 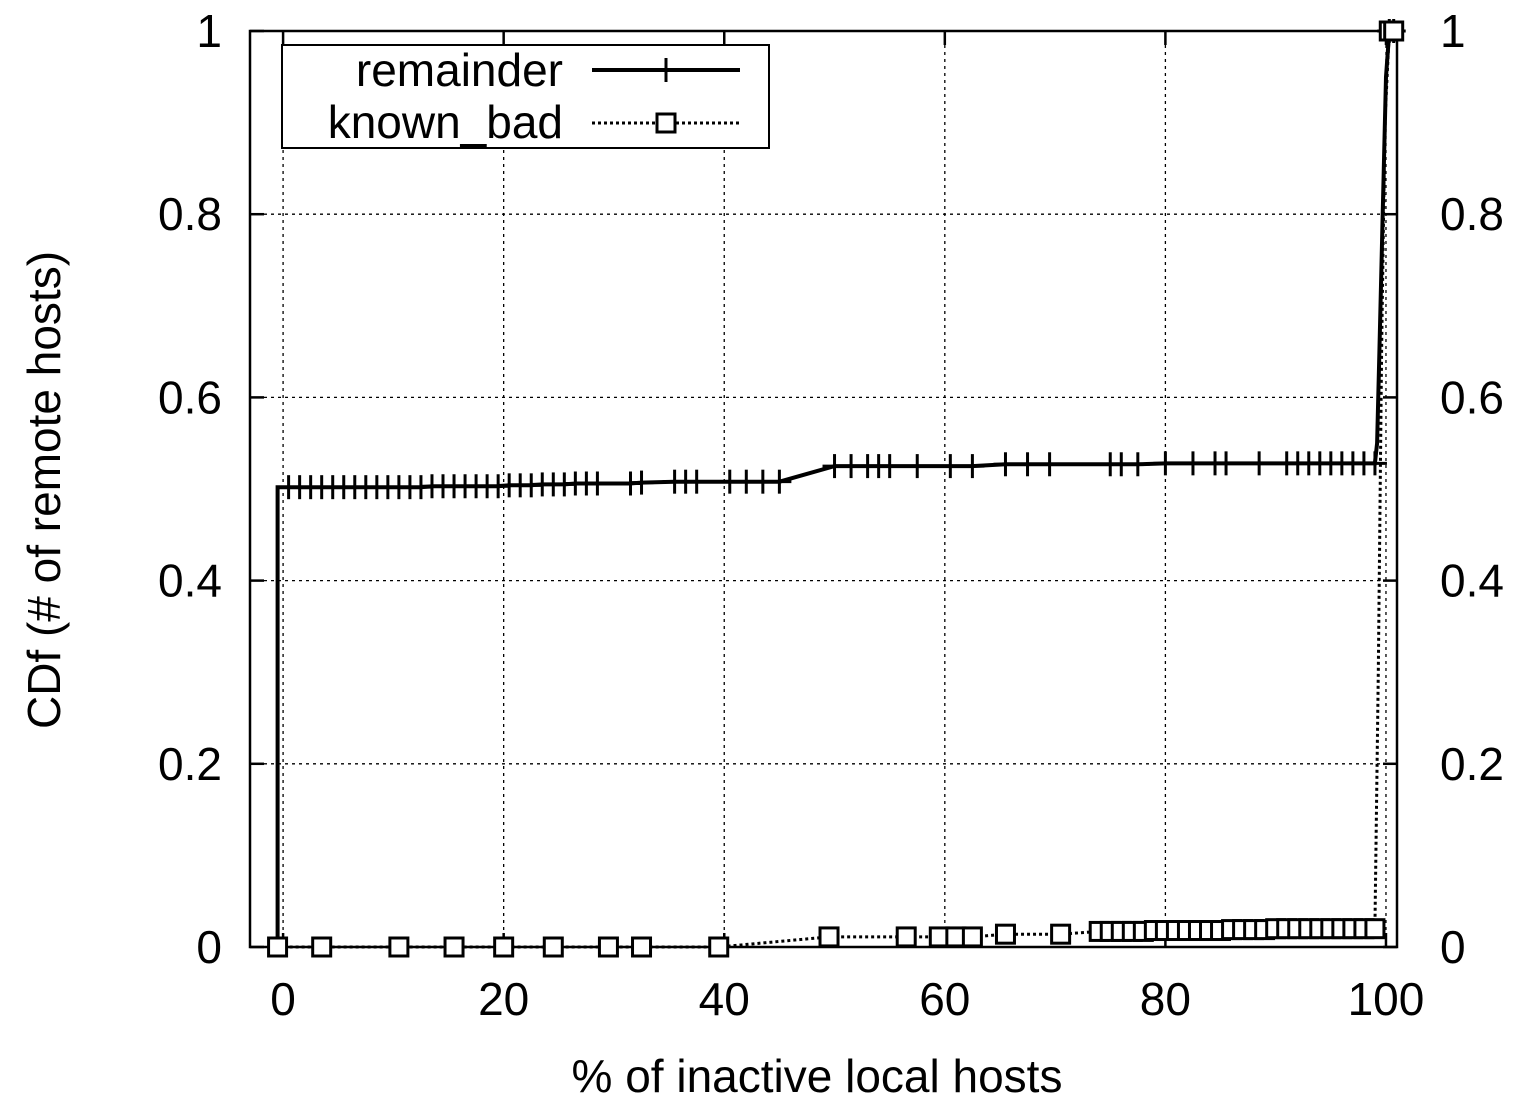 I want to click on y2-tick-label: 0.4, so click(x=1472, y=581).